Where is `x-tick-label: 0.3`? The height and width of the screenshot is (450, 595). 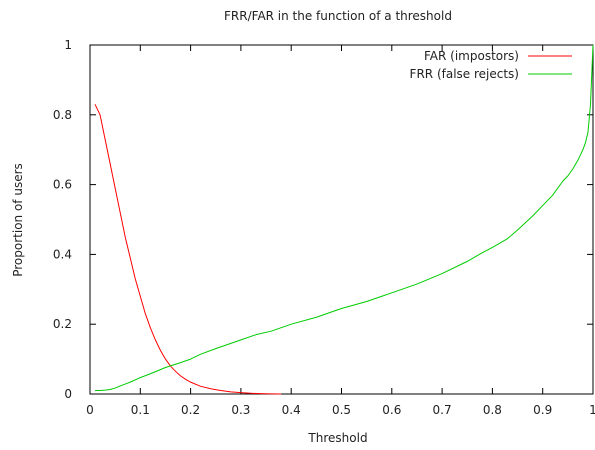 x-tick-label: 0.3 is located at coordinates (240, 410).